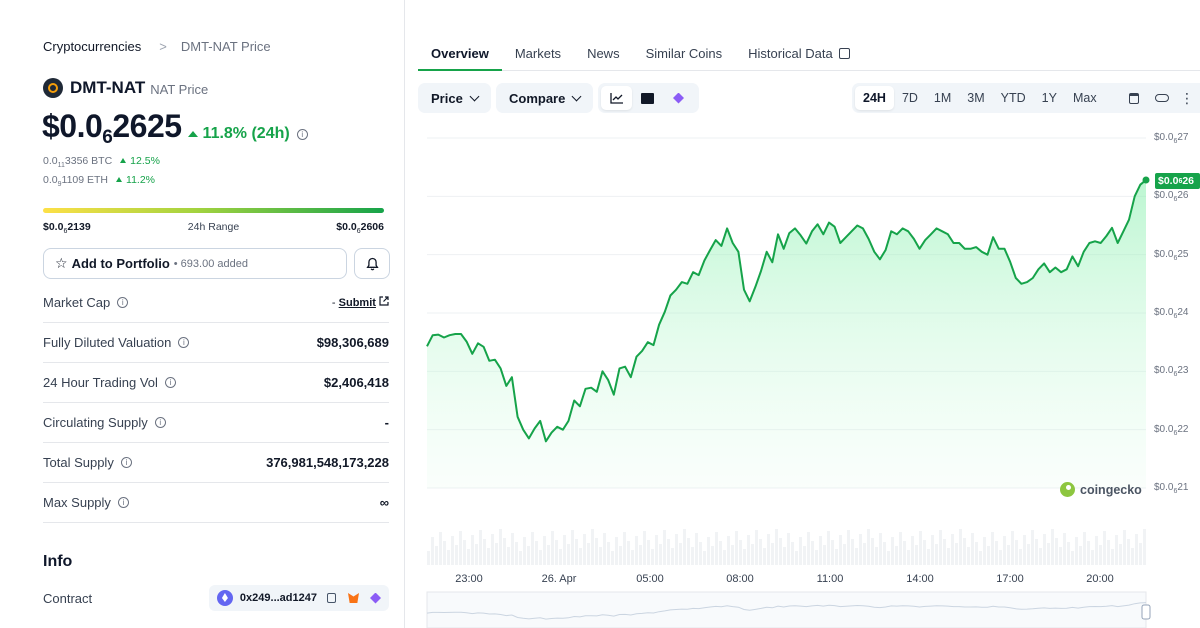 The height and width of the screenshot is (628, 1200). I want to click on coingecko-logo-icon, so click(1067, 489).